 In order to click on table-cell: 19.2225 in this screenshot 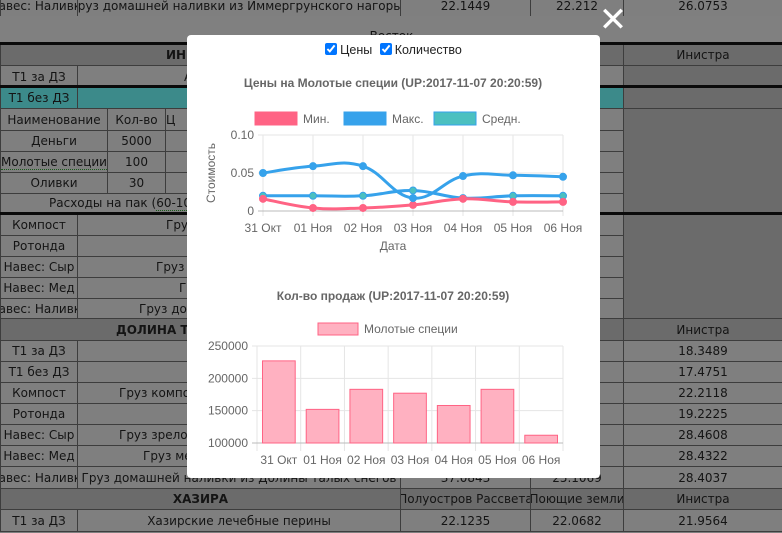, I will do `click(702, 414)`.